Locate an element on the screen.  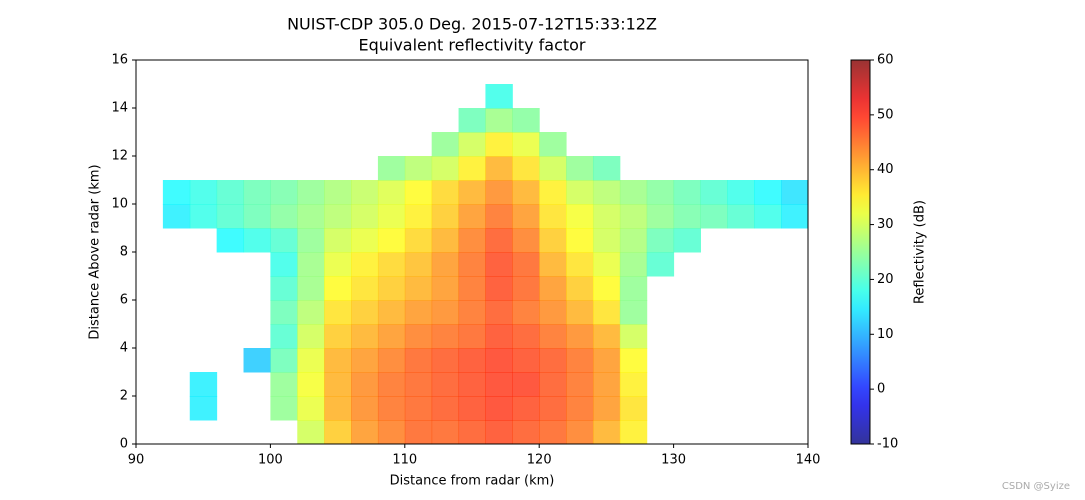
x-tick-label: 140 is located at coordinates (808, 460).